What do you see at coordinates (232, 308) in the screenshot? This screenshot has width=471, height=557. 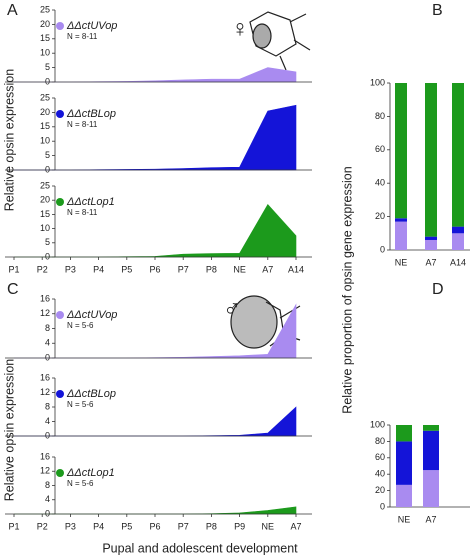 I see `sex-symbol: ♂` at bounding box center [232, 308].